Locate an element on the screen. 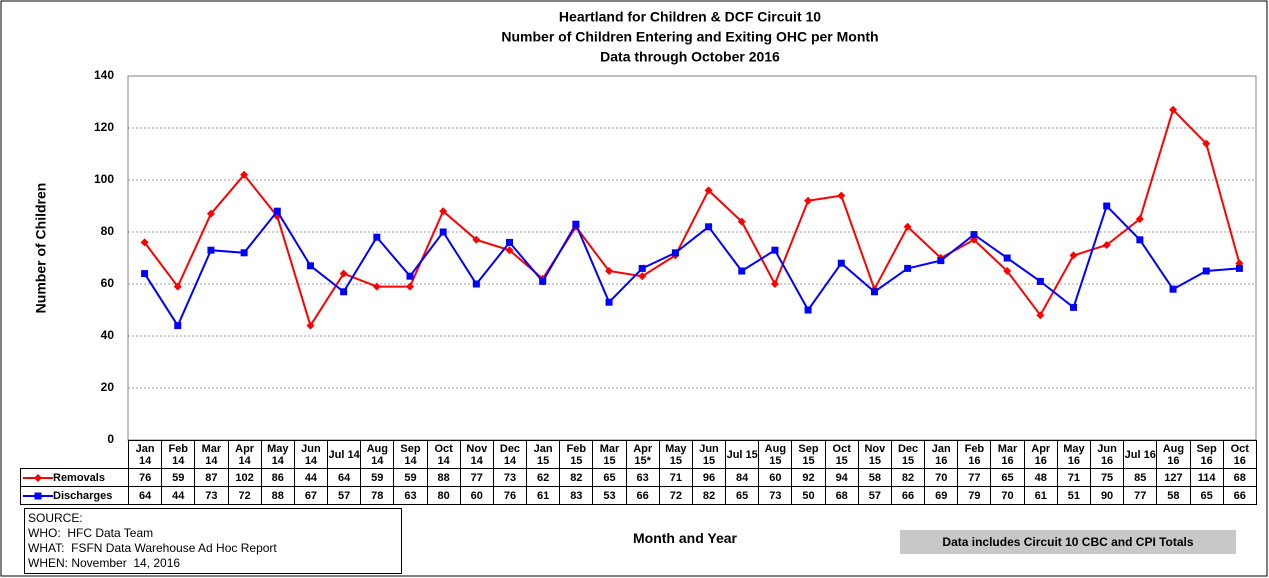 The image size is (1269, 578). x-tick-label: Dec 14 is located at coordinates (510, 454).